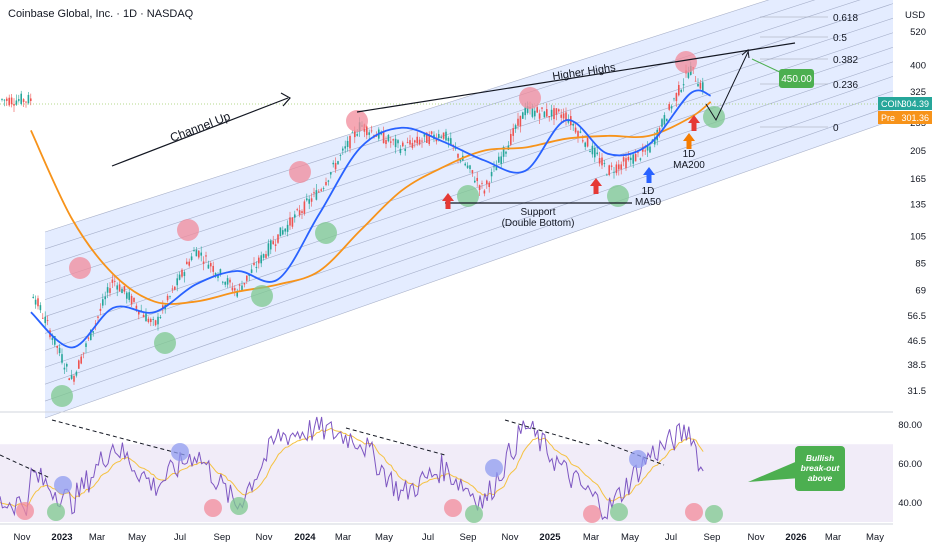 Image resolution: width=932 pixels, height=555 pixels. Describe the element at coordinates (888, 118) in the screenshot. I see `price-tag-name: Pre` at that location.